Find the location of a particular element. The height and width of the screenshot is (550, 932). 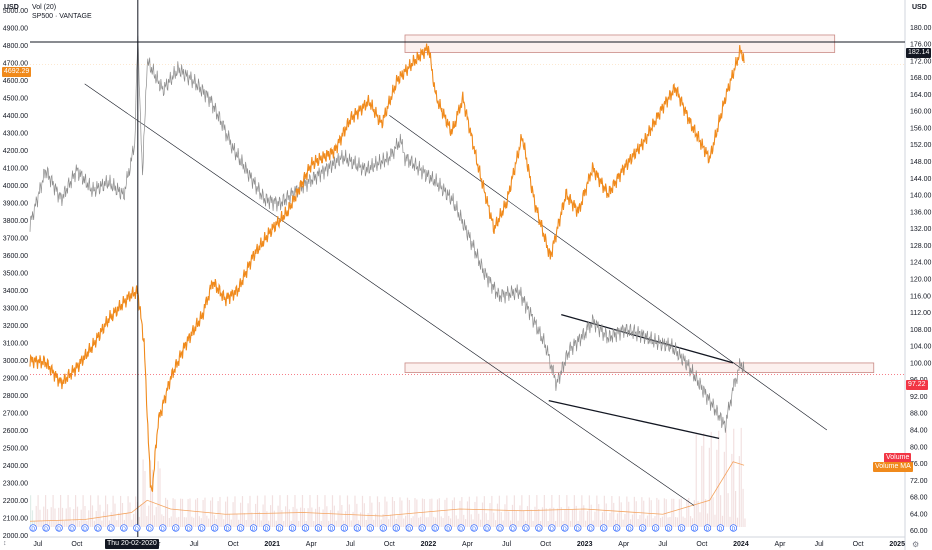

right-axis-tick-label: 68.00 is located at coordinates (919, 498).